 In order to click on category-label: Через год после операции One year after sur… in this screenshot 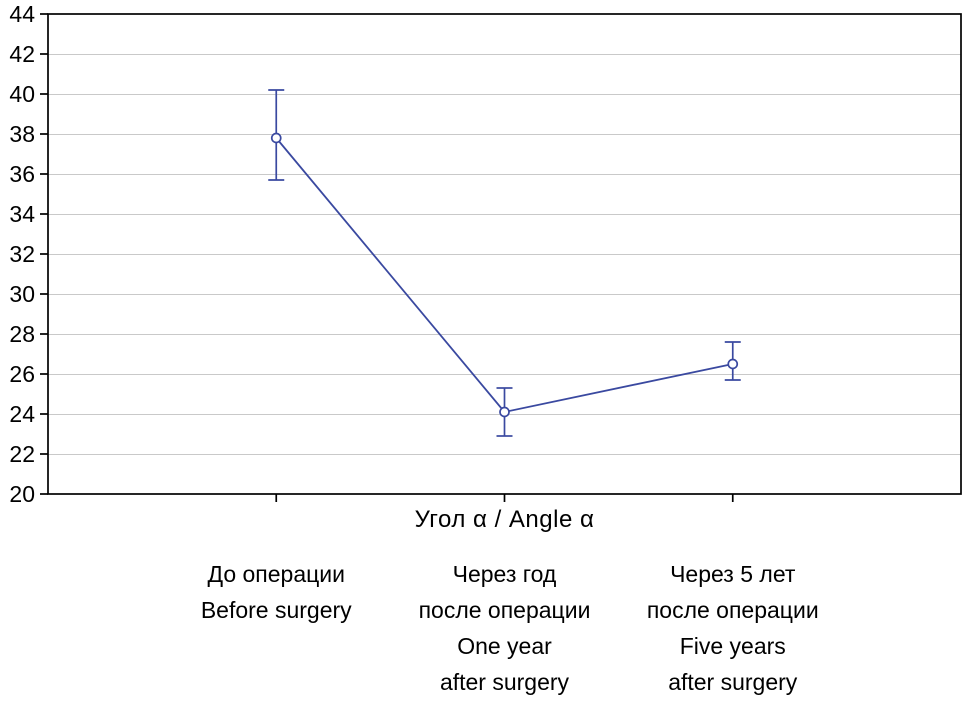, I will do `click(504, 628)`.